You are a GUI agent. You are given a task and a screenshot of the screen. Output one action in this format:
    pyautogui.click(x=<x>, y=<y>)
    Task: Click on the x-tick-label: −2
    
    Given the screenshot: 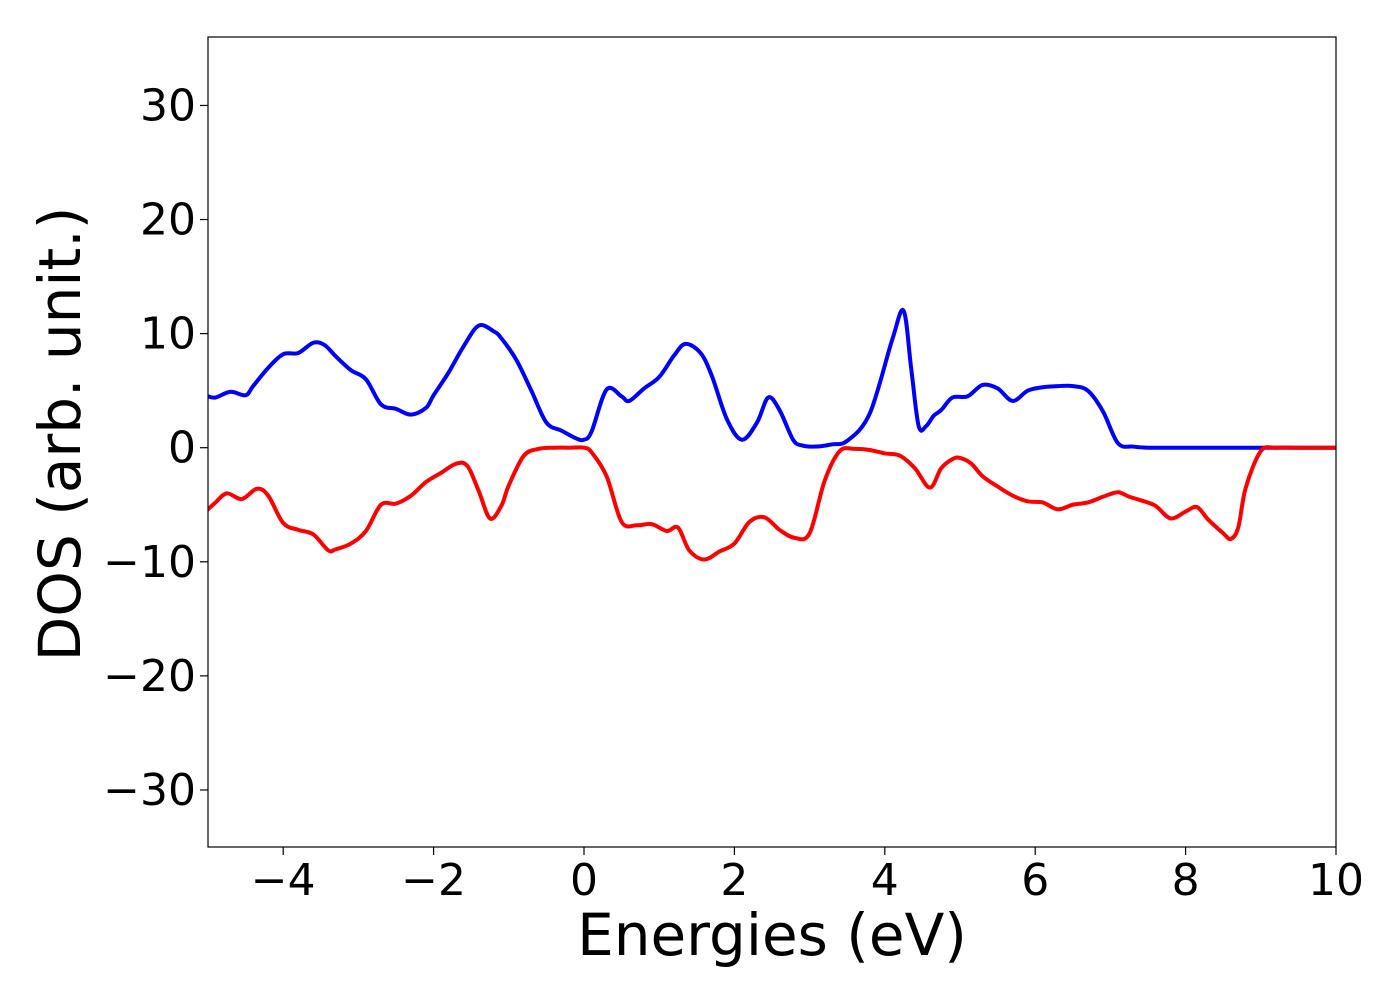 What is the action you would take?
    pyautogui.click(x=433, y=880)
    